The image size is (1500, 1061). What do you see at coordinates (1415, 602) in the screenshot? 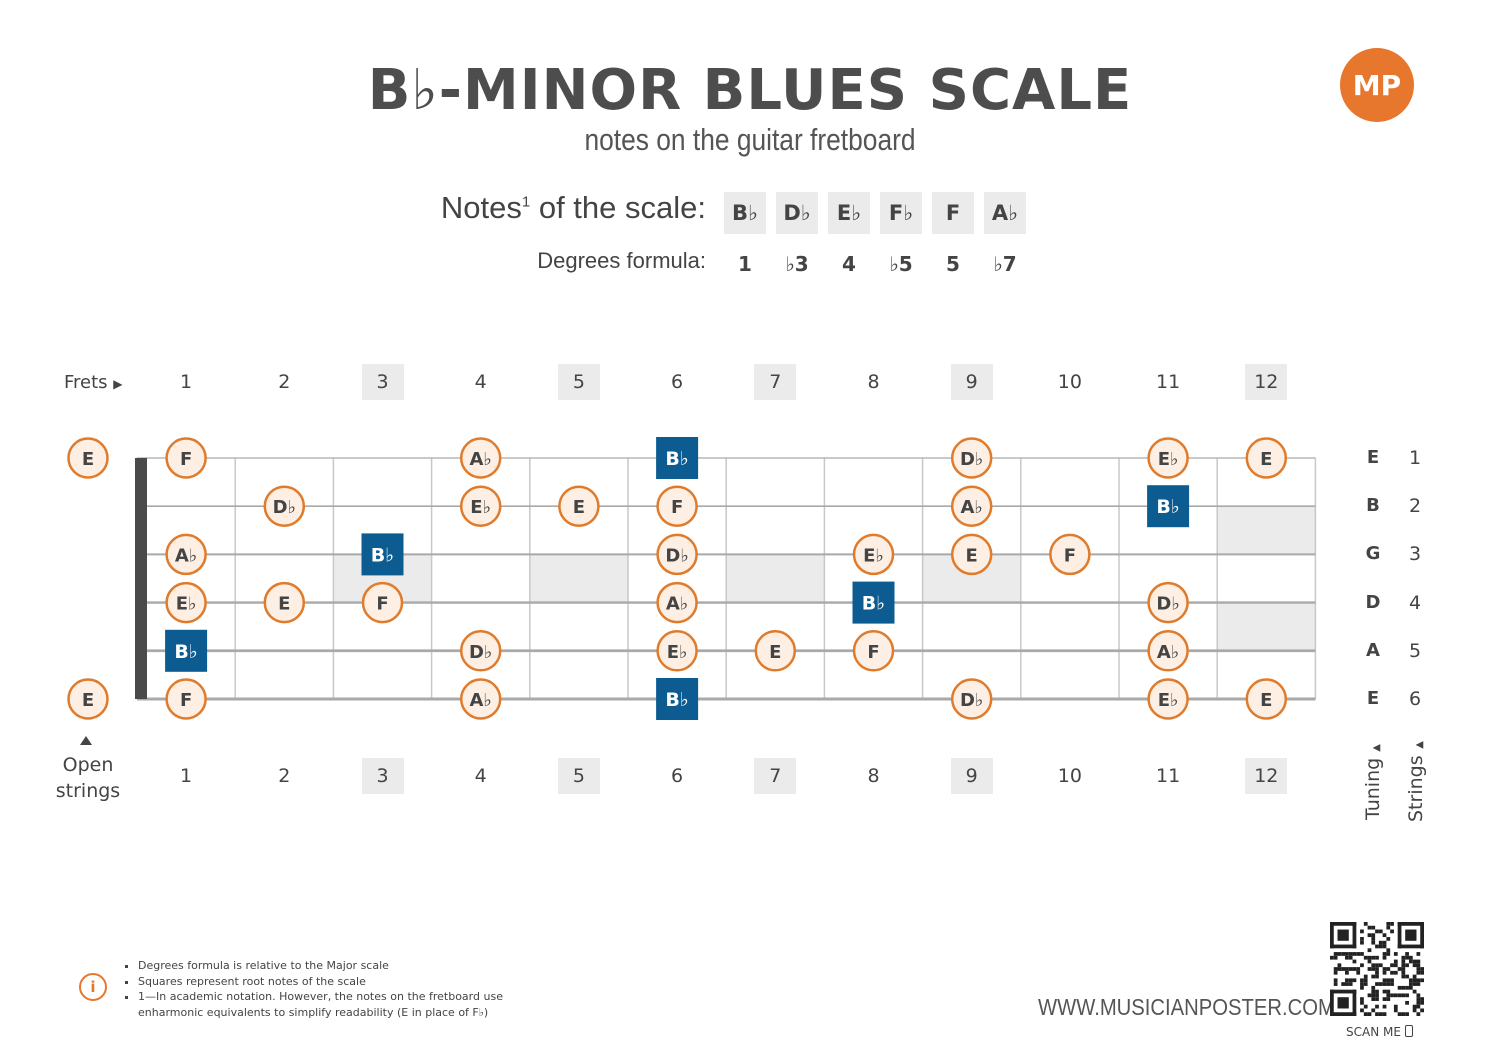
I see `string-number: 4` at bounding box center [1415, 602].